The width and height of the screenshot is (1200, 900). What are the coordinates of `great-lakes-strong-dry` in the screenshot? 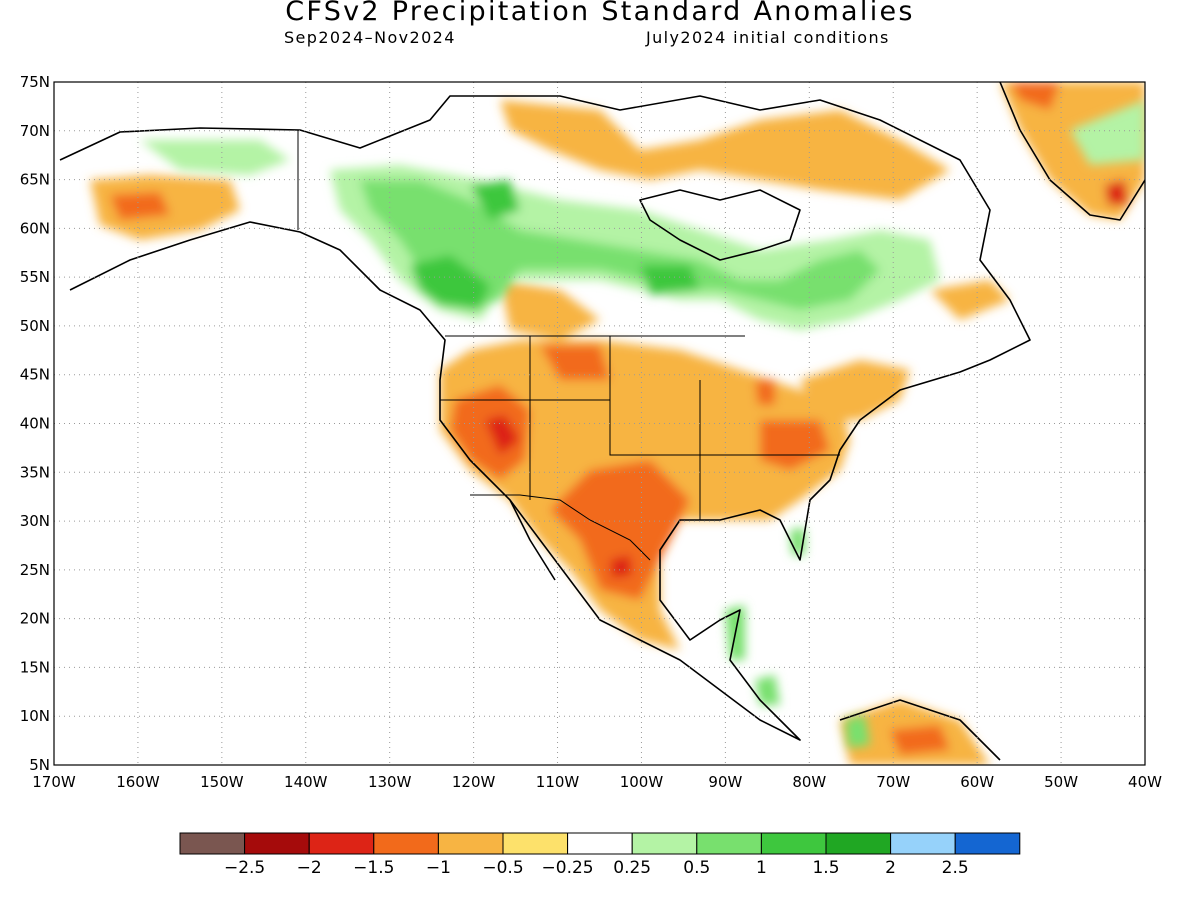 It's located at (765, 392).